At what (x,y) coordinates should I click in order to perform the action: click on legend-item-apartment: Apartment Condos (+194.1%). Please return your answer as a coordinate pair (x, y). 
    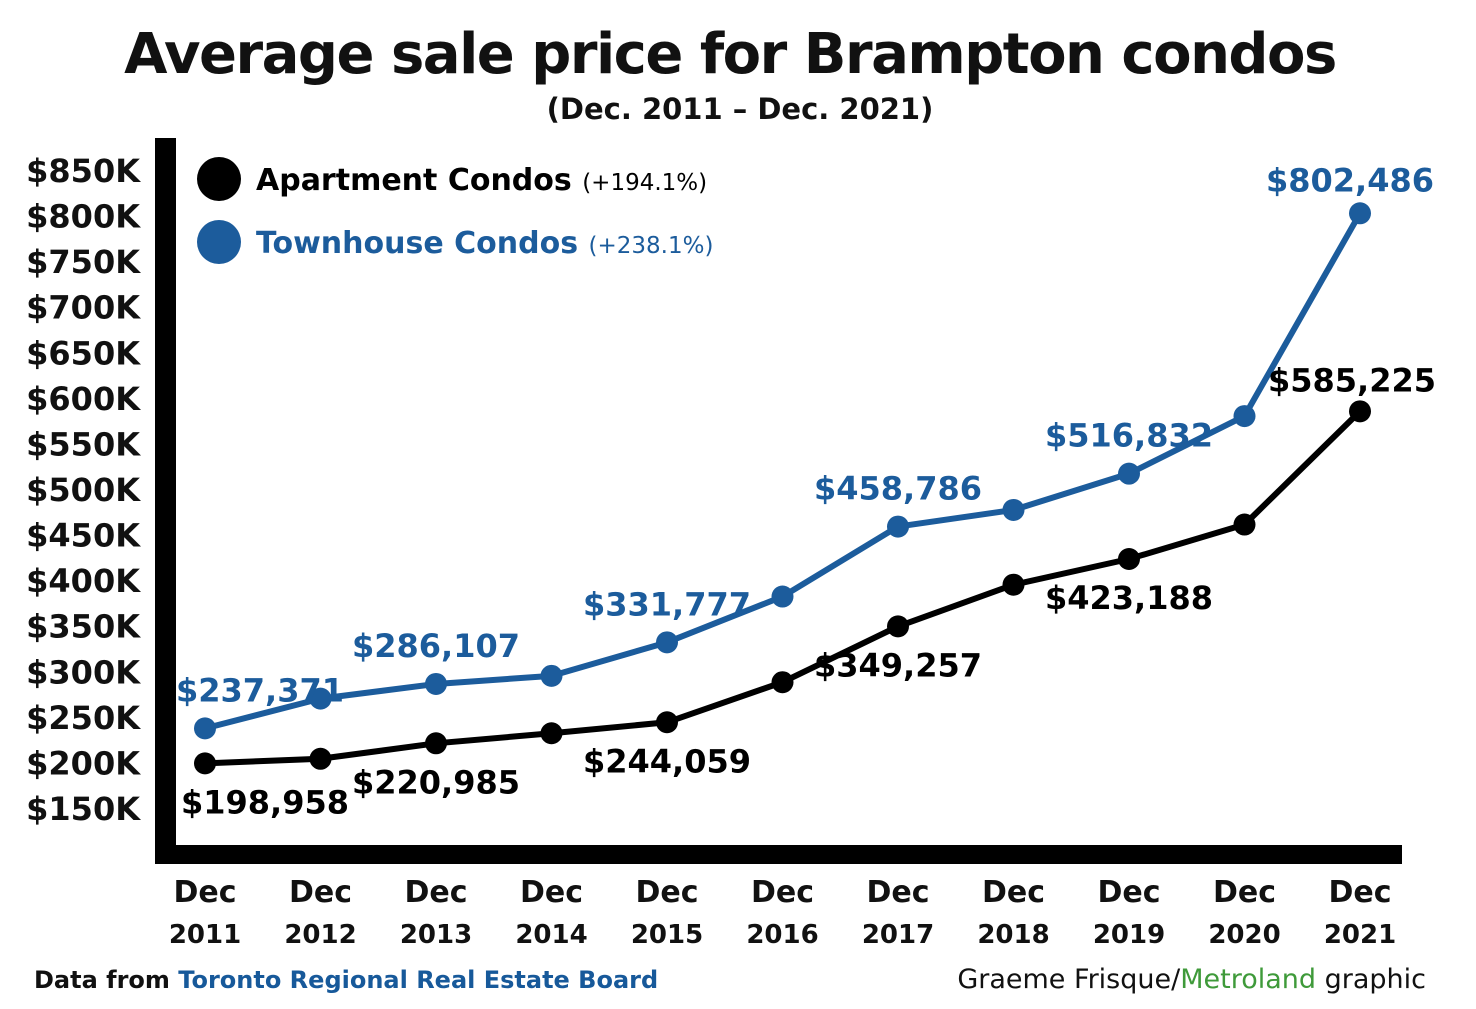
    Looking at the image, I should click on (452, 179).